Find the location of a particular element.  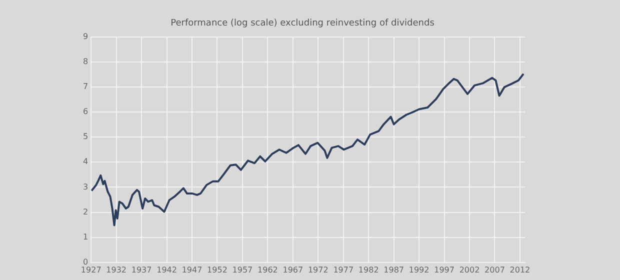

x-tick-label: 1967 is located at coordinates (293, 269).